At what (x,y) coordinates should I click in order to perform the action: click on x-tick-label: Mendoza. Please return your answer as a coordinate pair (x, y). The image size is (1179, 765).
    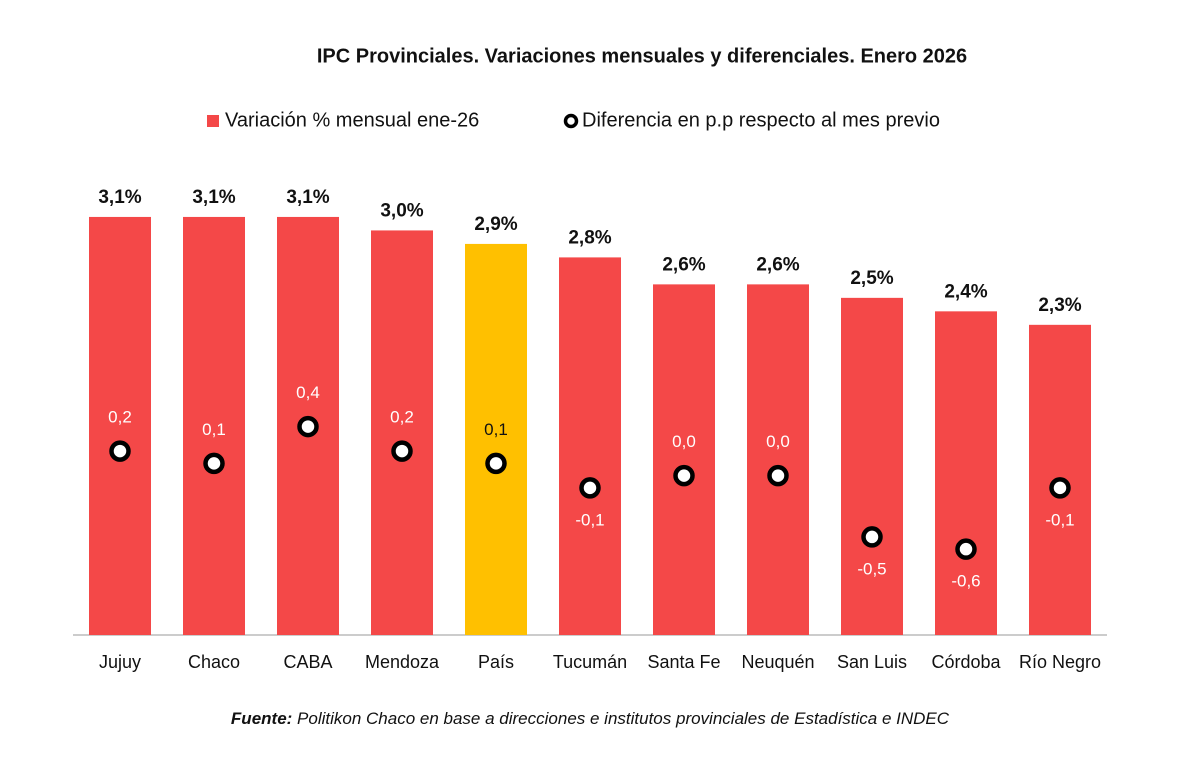
    Looking at the image, I should click on (402, 662).